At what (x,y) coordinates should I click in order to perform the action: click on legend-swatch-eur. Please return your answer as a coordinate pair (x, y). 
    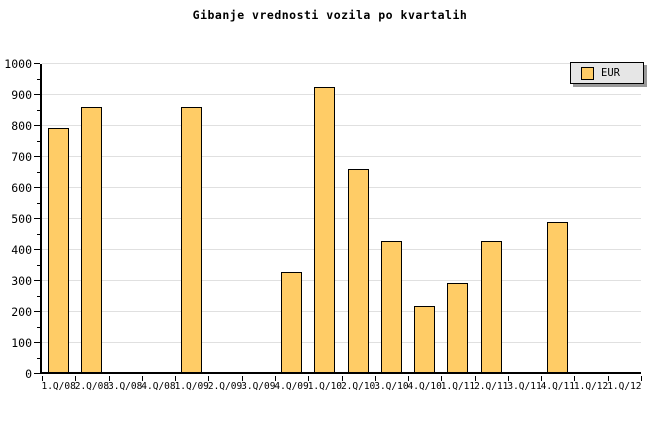
    Looking at the image, I should click on (587, 73).